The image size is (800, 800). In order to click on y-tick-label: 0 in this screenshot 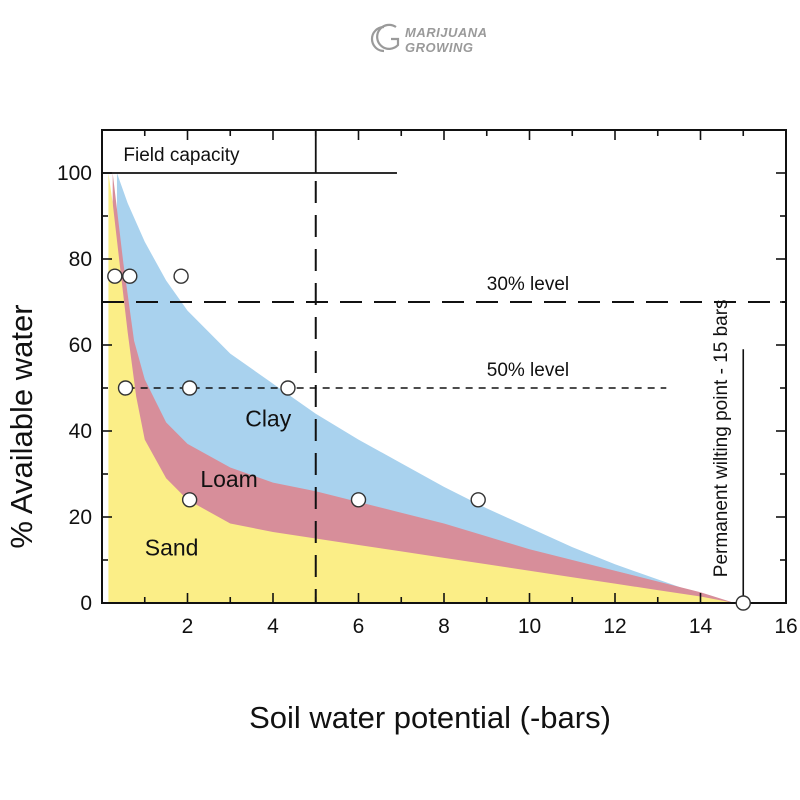, I will do `click(86, 603)`.